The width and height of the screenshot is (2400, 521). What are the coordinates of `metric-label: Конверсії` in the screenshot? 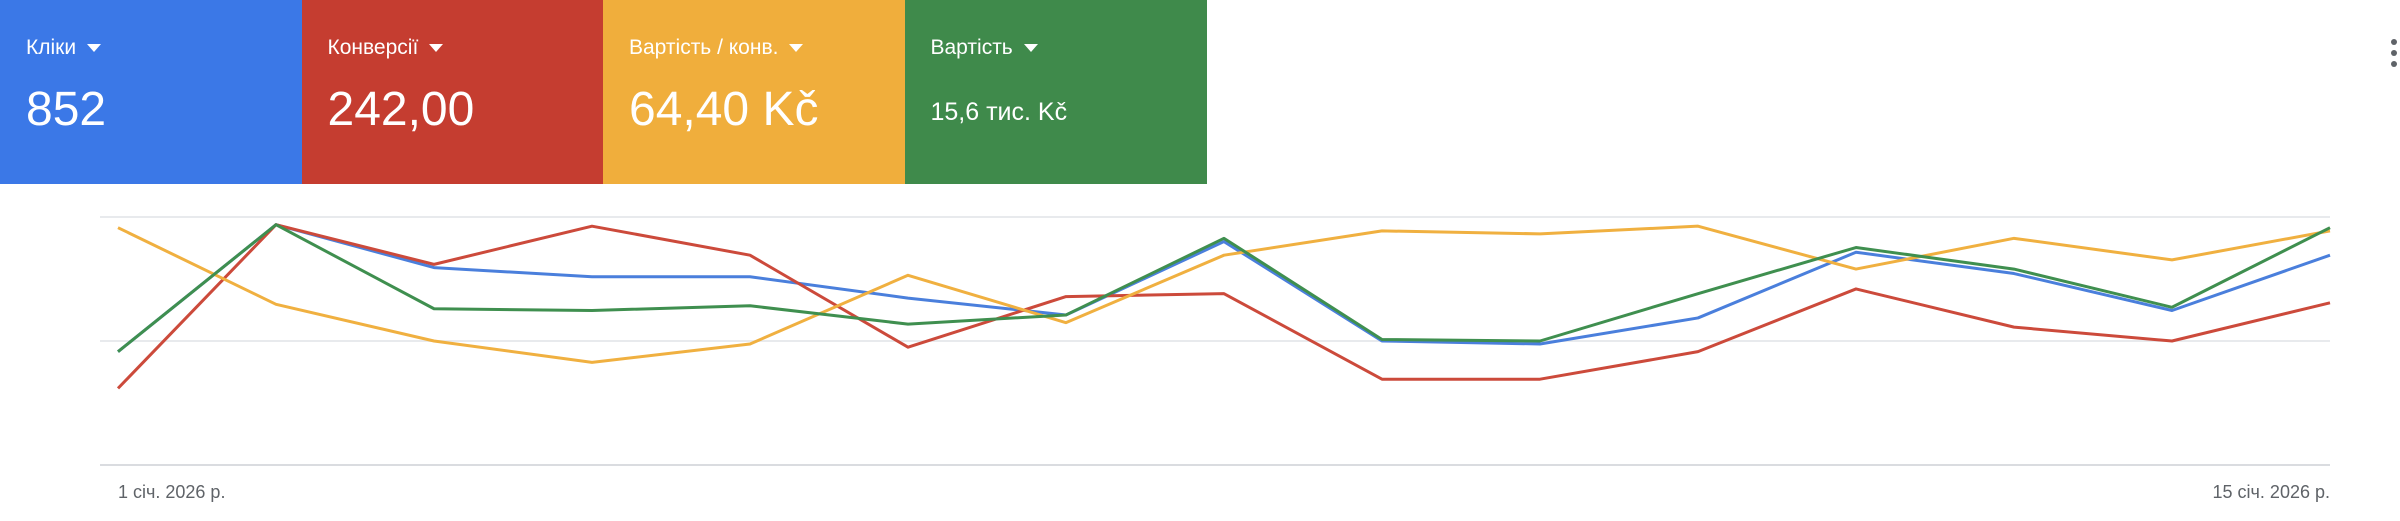 It's located at (386, 48).